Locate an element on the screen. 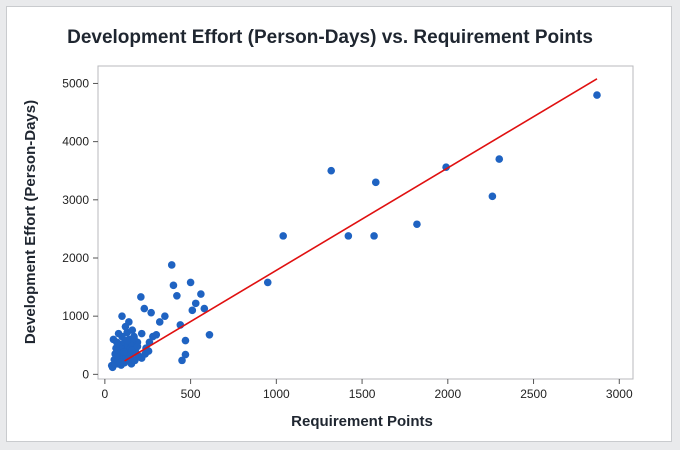 The image size is (680, 450). y-tick-label: 3000 is located at coordinates (75, 200).